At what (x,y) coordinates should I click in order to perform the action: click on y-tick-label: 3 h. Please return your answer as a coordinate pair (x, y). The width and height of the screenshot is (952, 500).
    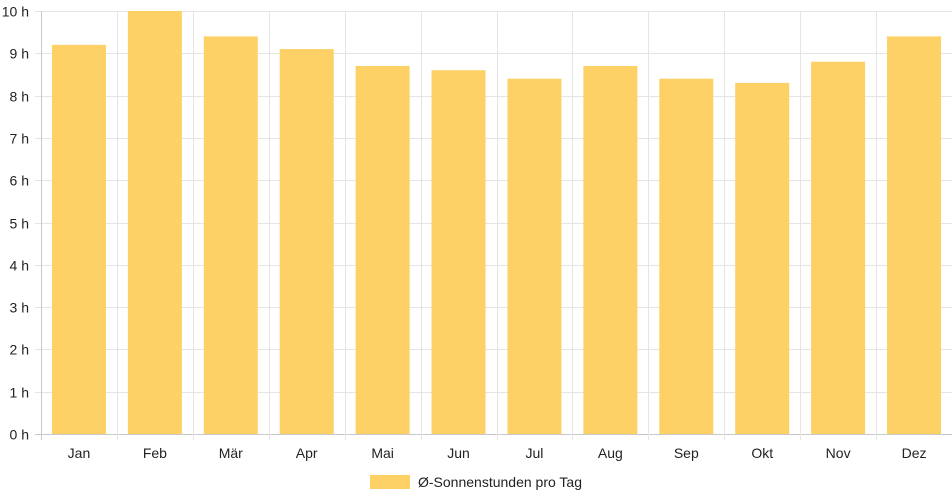
    Looking at the image, I should click on (19, 308).